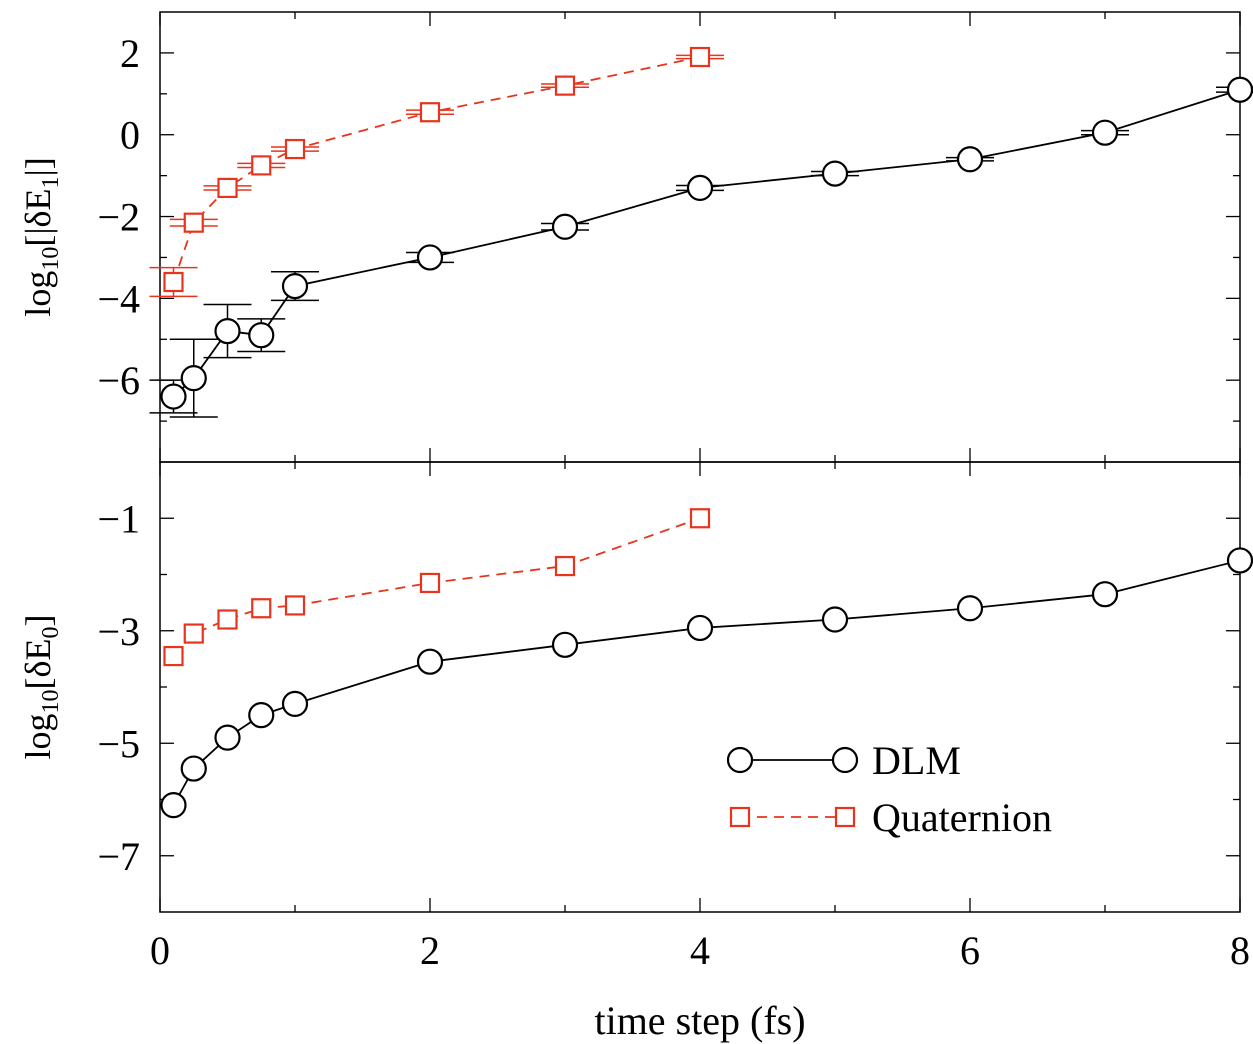  I want to click on y-tick-label: 2, so click(130, 53).